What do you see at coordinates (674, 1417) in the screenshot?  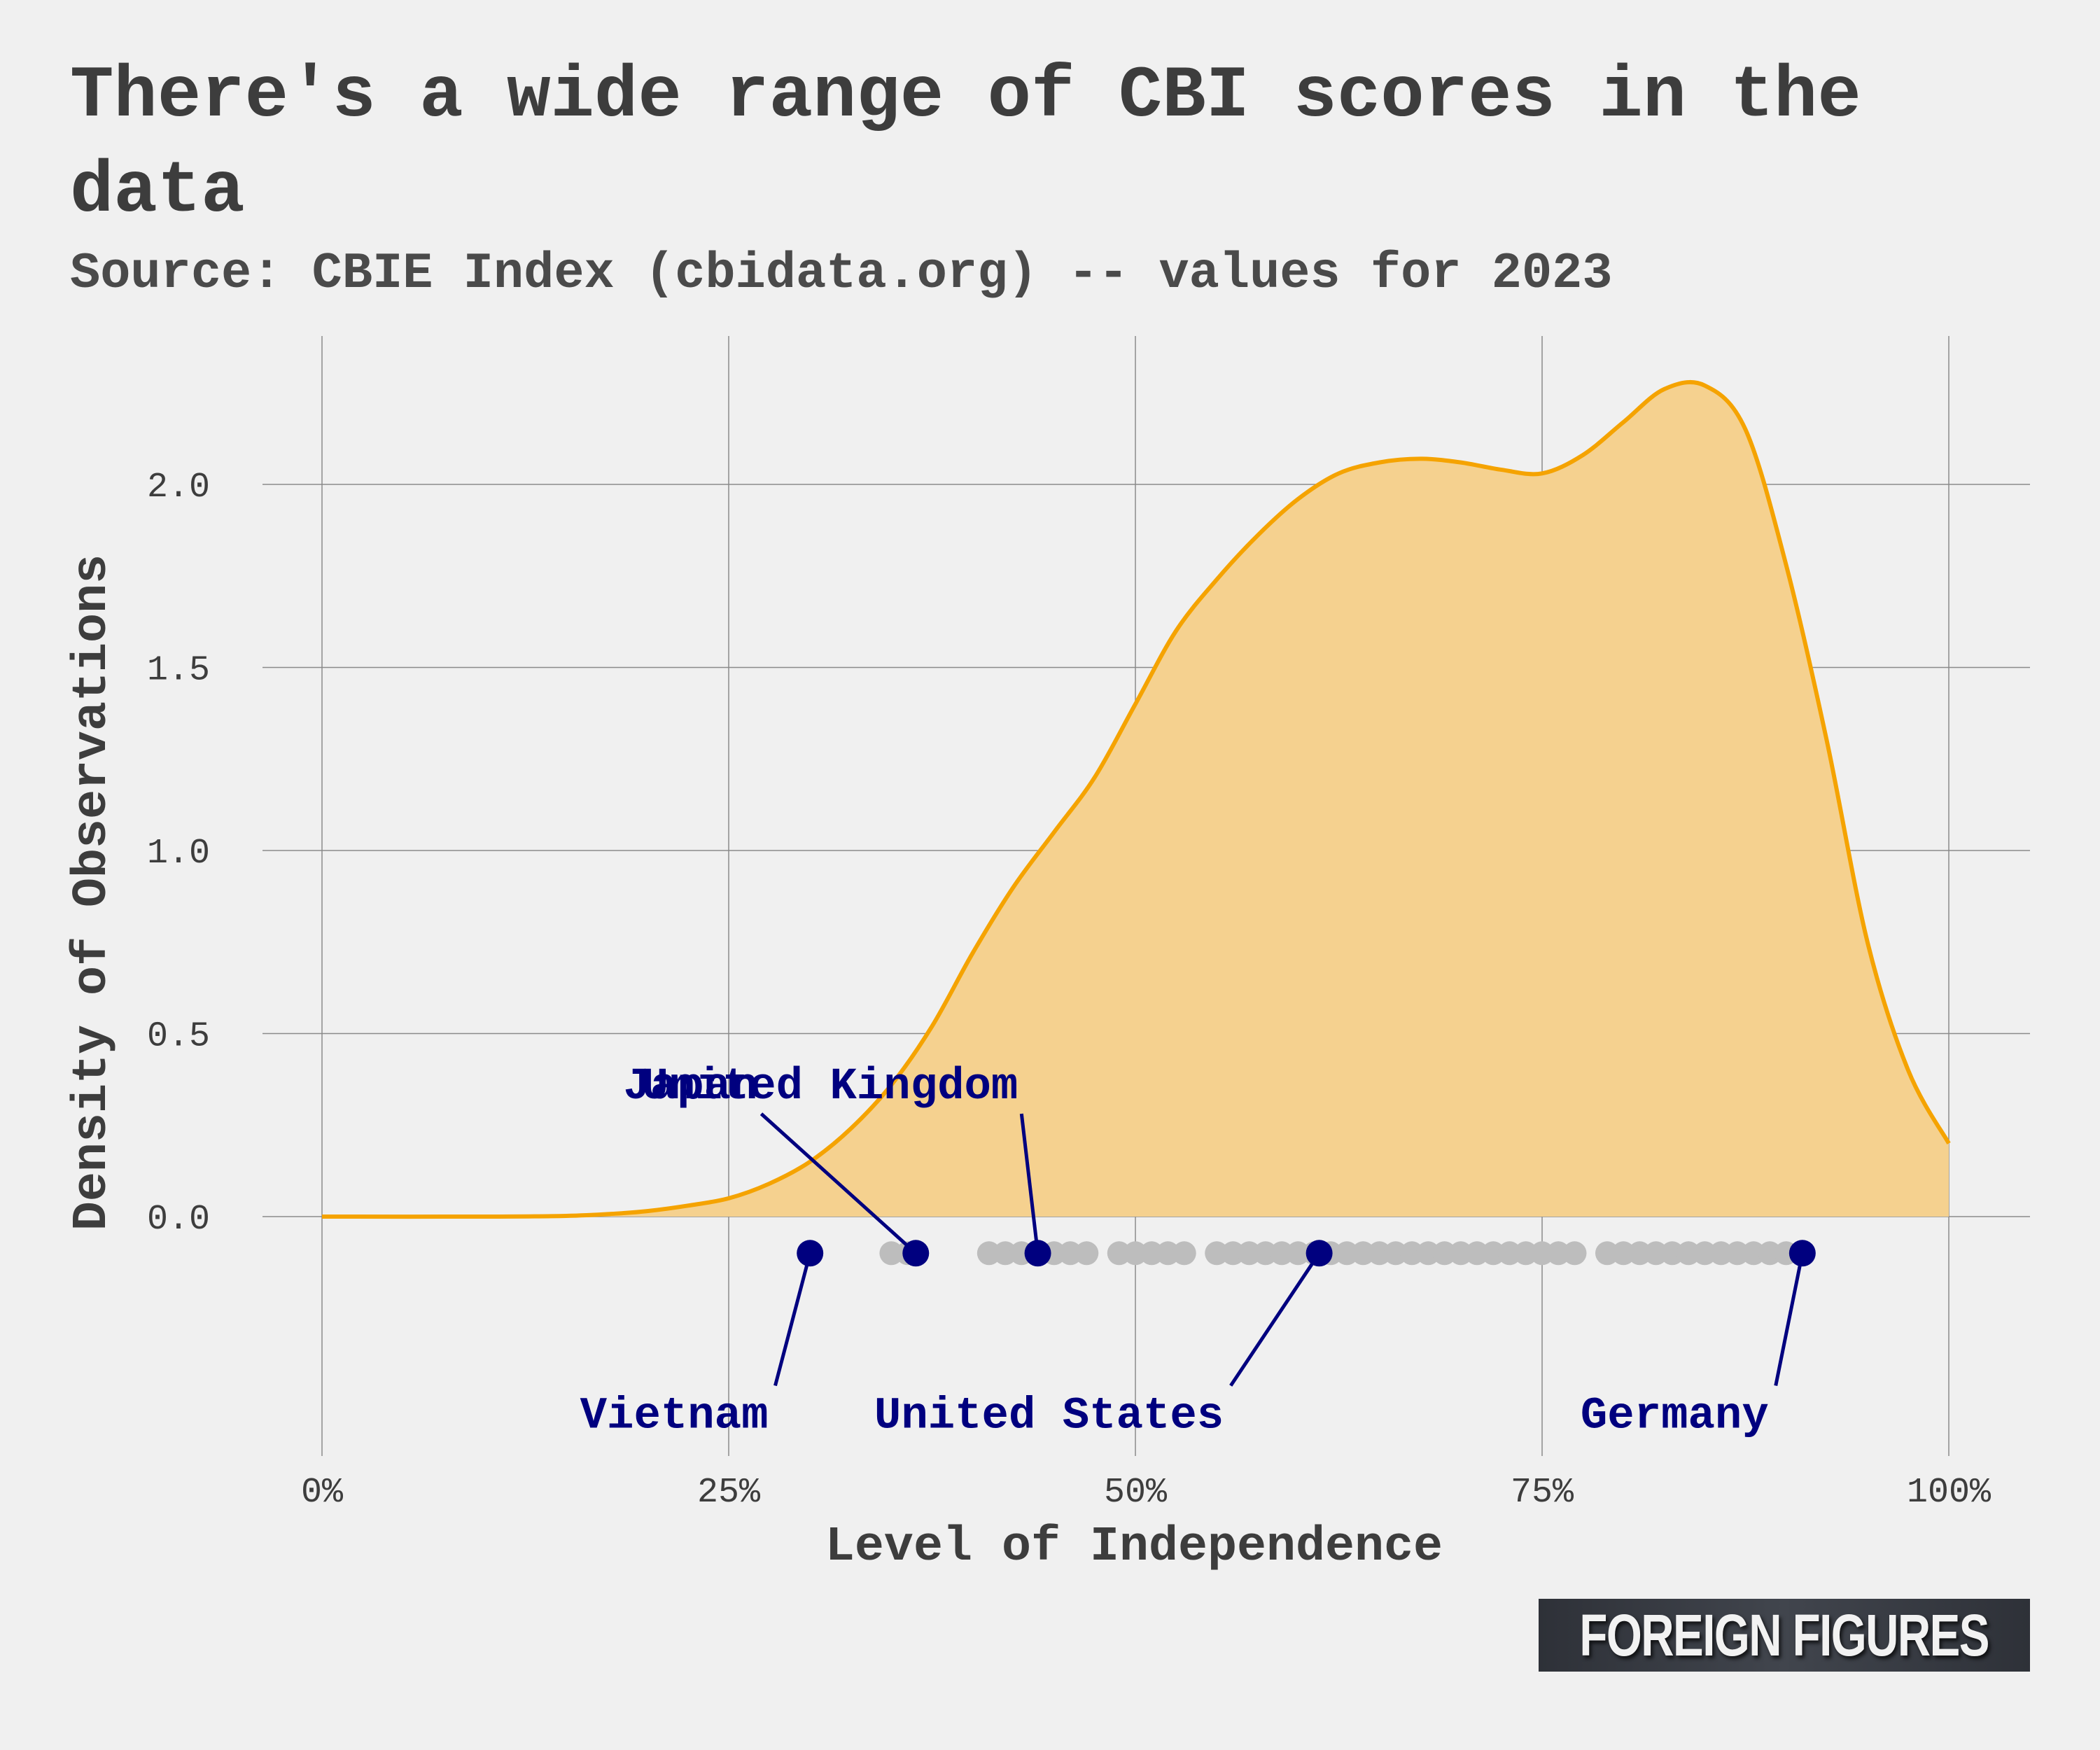 I see `country-label: Vietnam` at bounding box center [674, 1417].